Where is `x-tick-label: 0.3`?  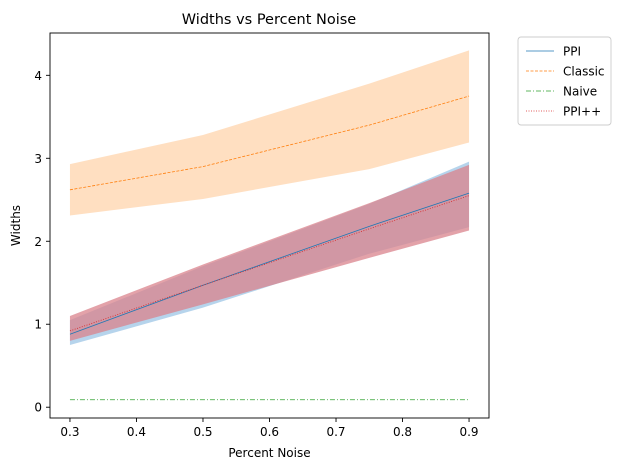
x-tick-label: 0.3 is located at coordinates (69, 432).